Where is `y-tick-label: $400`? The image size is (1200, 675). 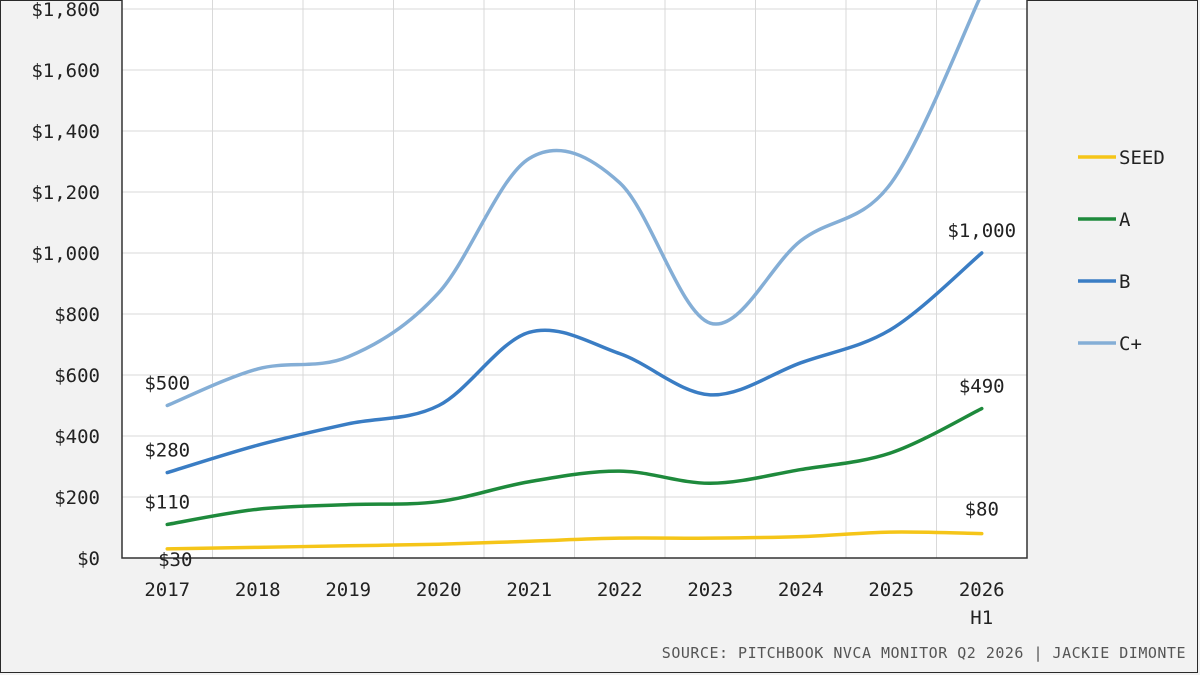
y-tick-label: $400 is located at coordinates (77, 437).